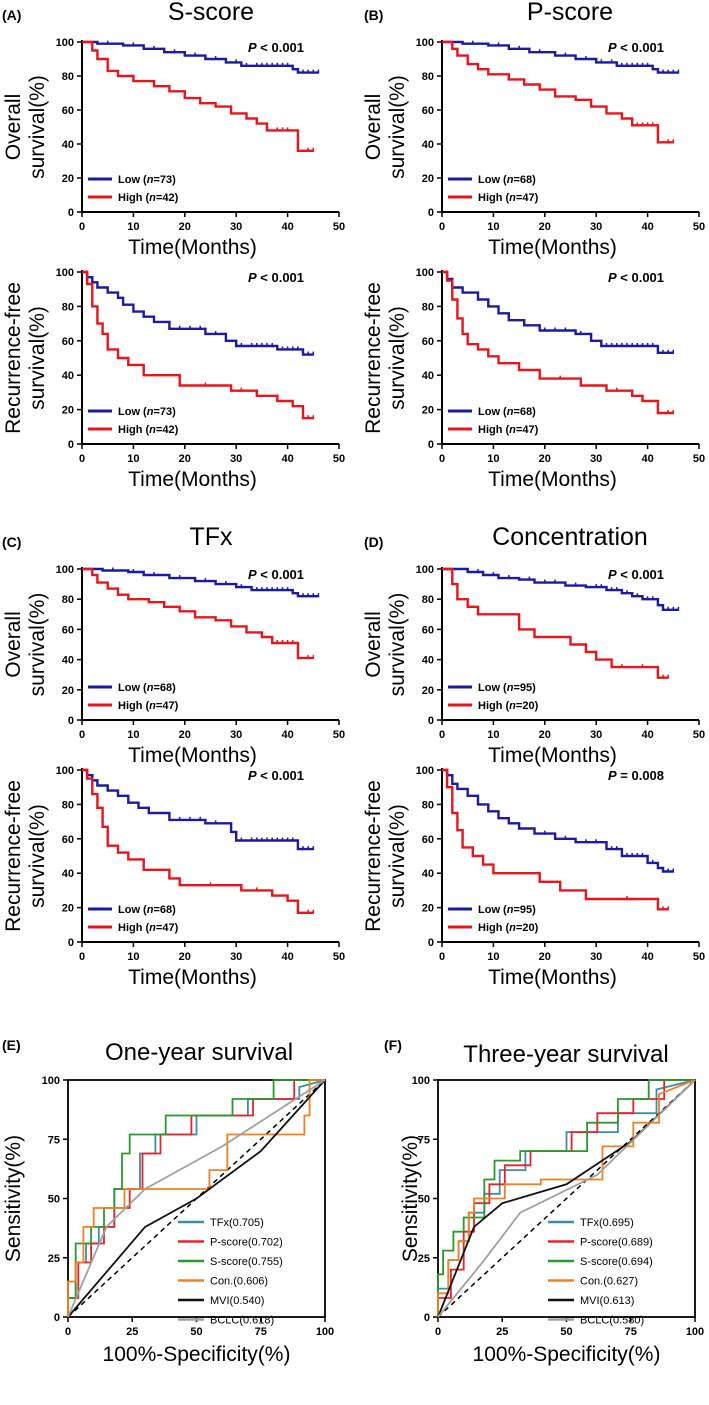 This screenshot has height=1405, width=709. I want to click on y-tick-label: 75, so click(424, 1140).